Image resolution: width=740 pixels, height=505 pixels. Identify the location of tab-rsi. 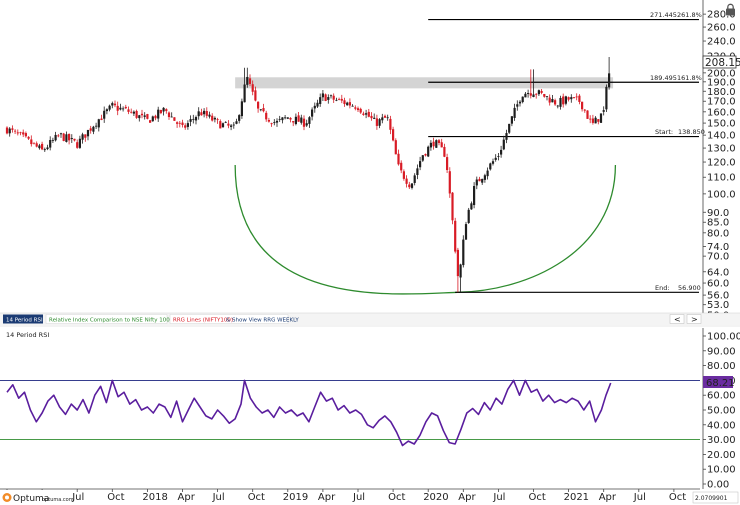
(23, 319).